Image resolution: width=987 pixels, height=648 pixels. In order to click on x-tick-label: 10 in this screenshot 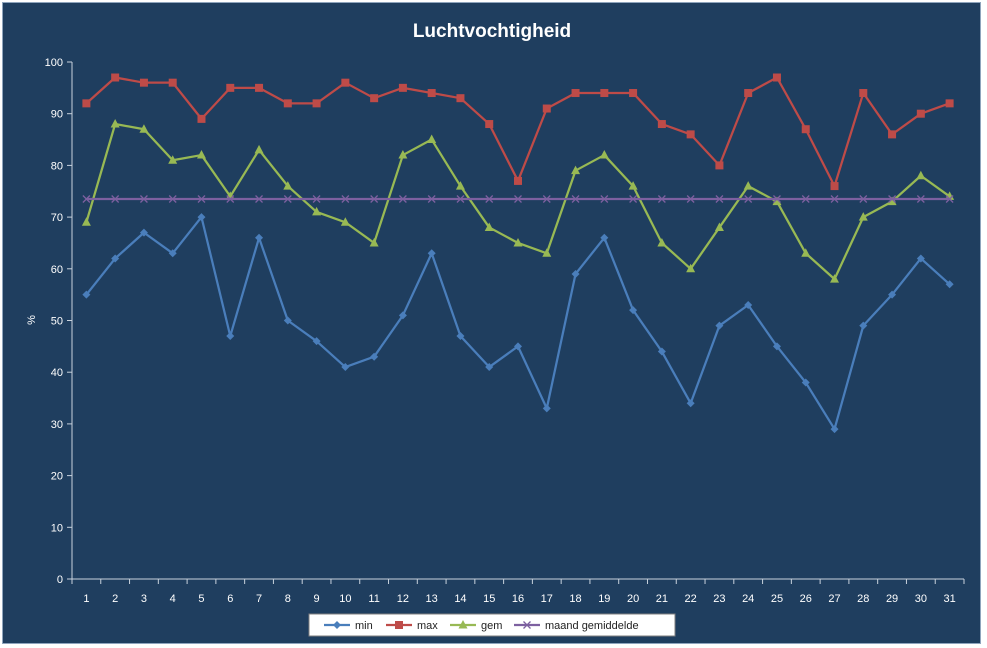, I will do `click(345, 599)`.